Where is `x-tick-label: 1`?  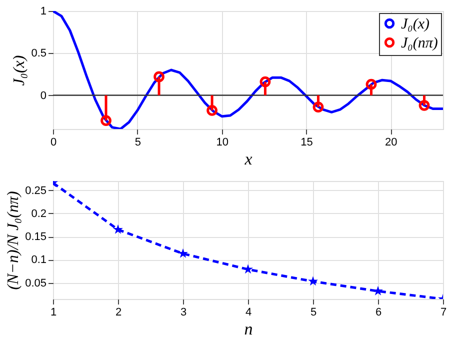 x-tick-label: 1 is located at coordinates (53, 312).